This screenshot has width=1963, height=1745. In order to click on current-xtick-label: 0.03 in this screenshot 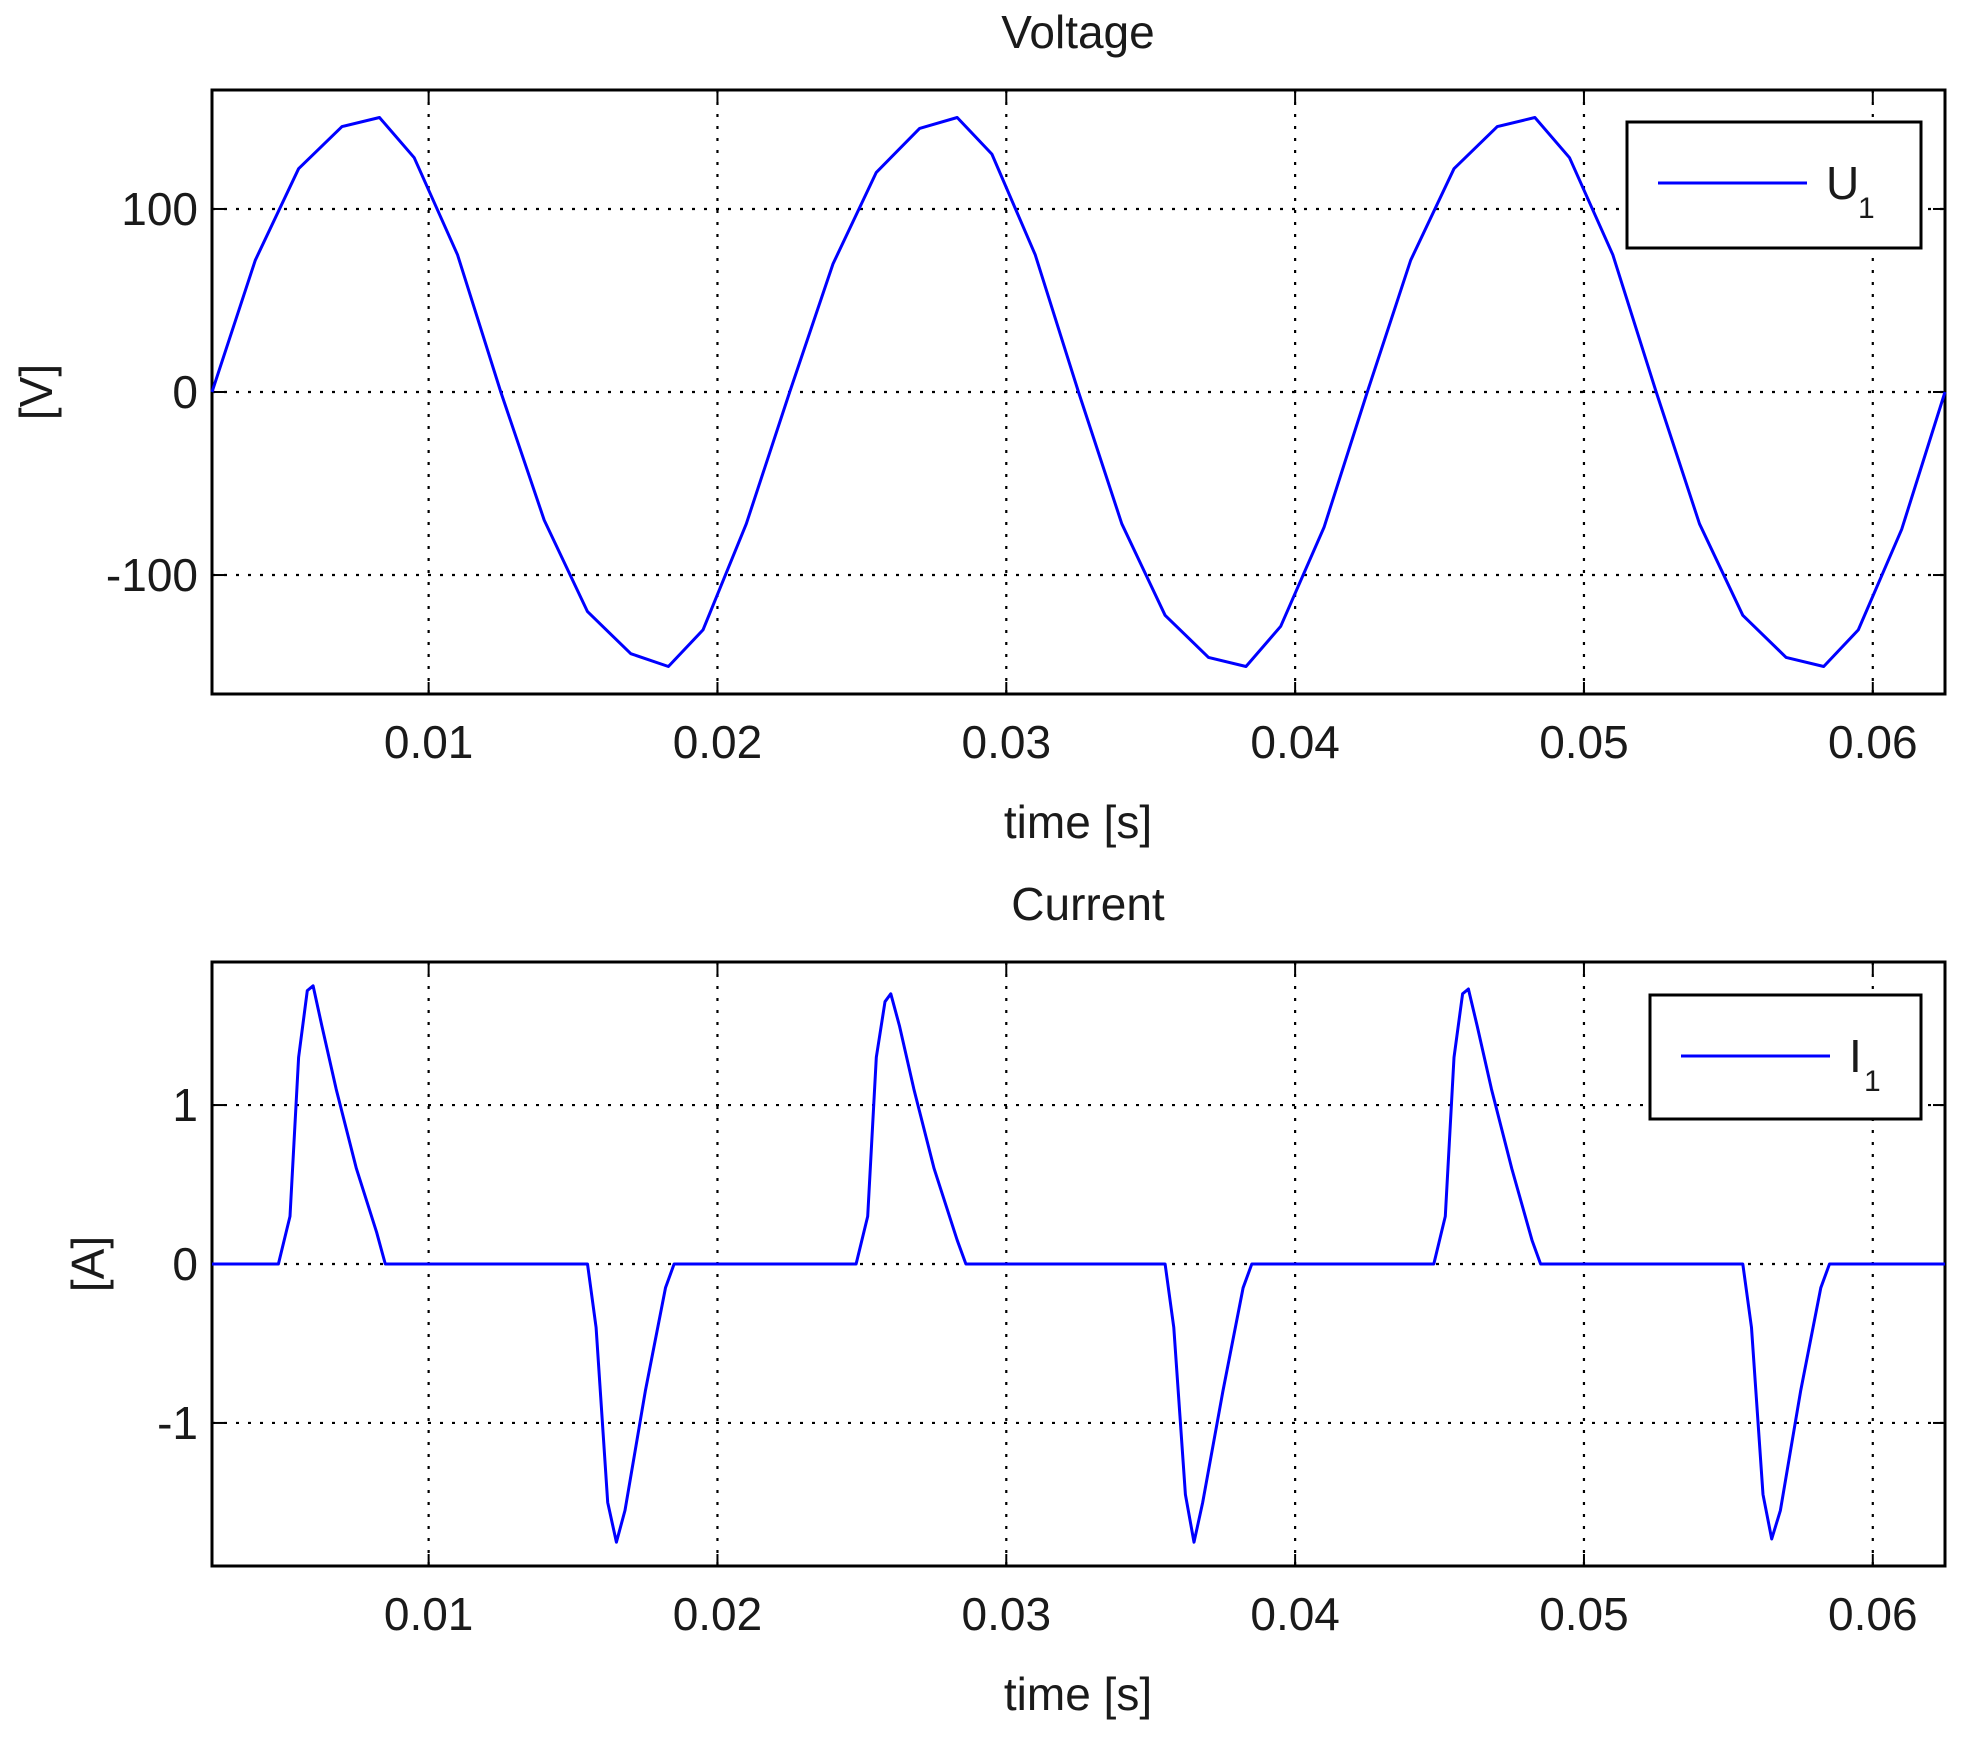, I will do `click(1007, 1614)`.